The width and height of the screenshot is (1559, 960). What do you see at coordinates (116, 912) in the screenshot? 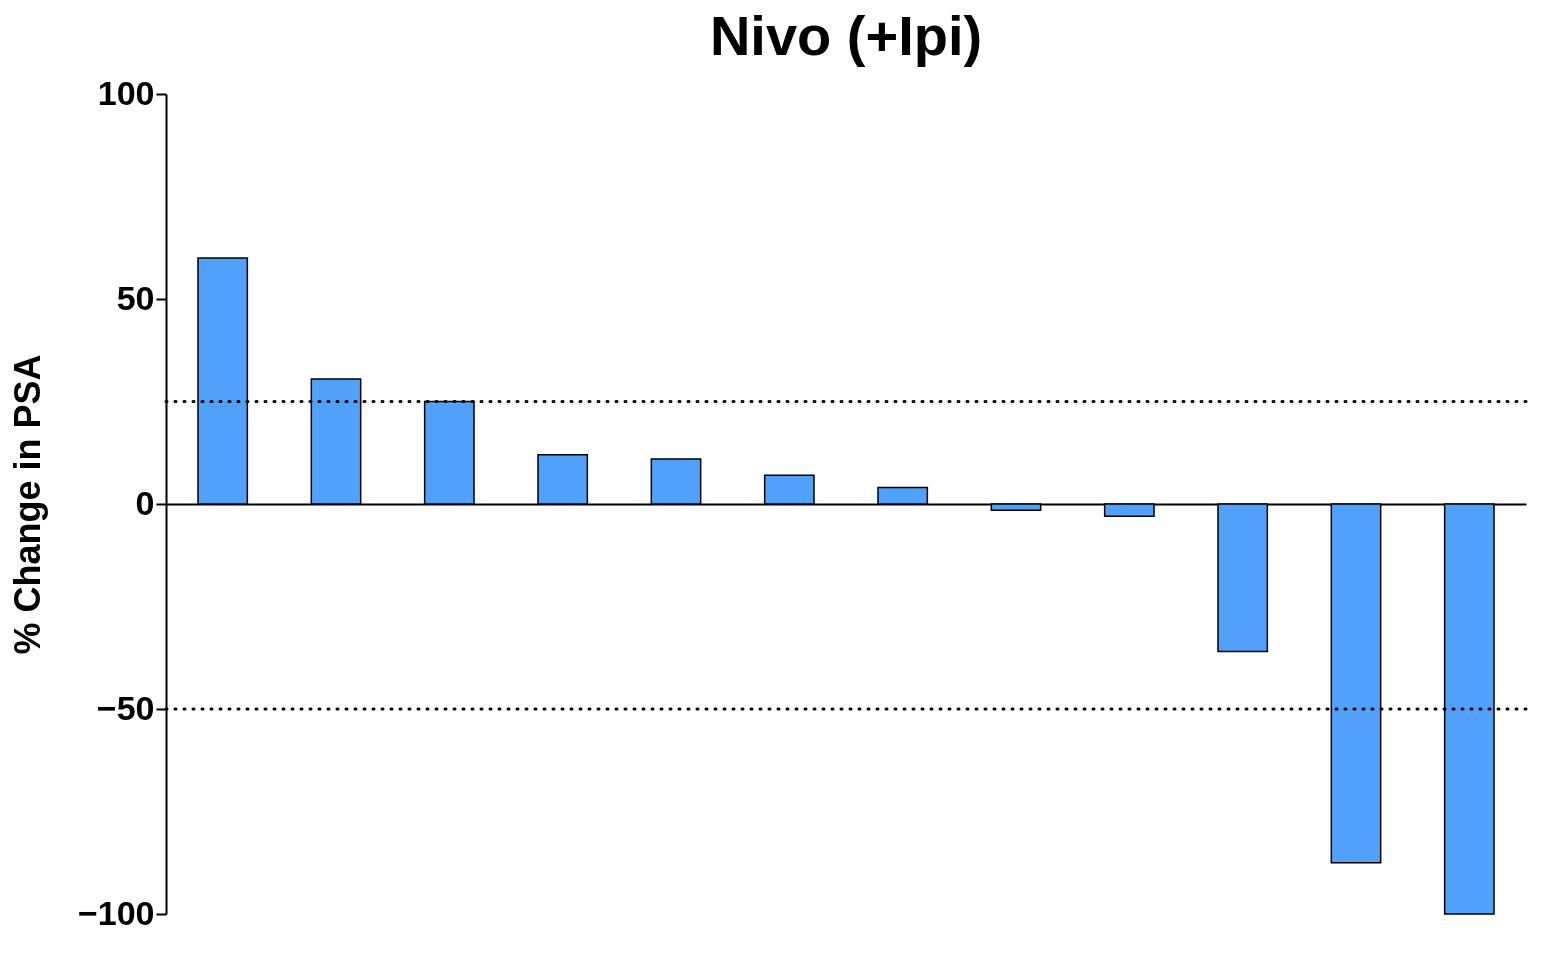
I see `y-tick-label: −100` at bounding box center [116, 912].